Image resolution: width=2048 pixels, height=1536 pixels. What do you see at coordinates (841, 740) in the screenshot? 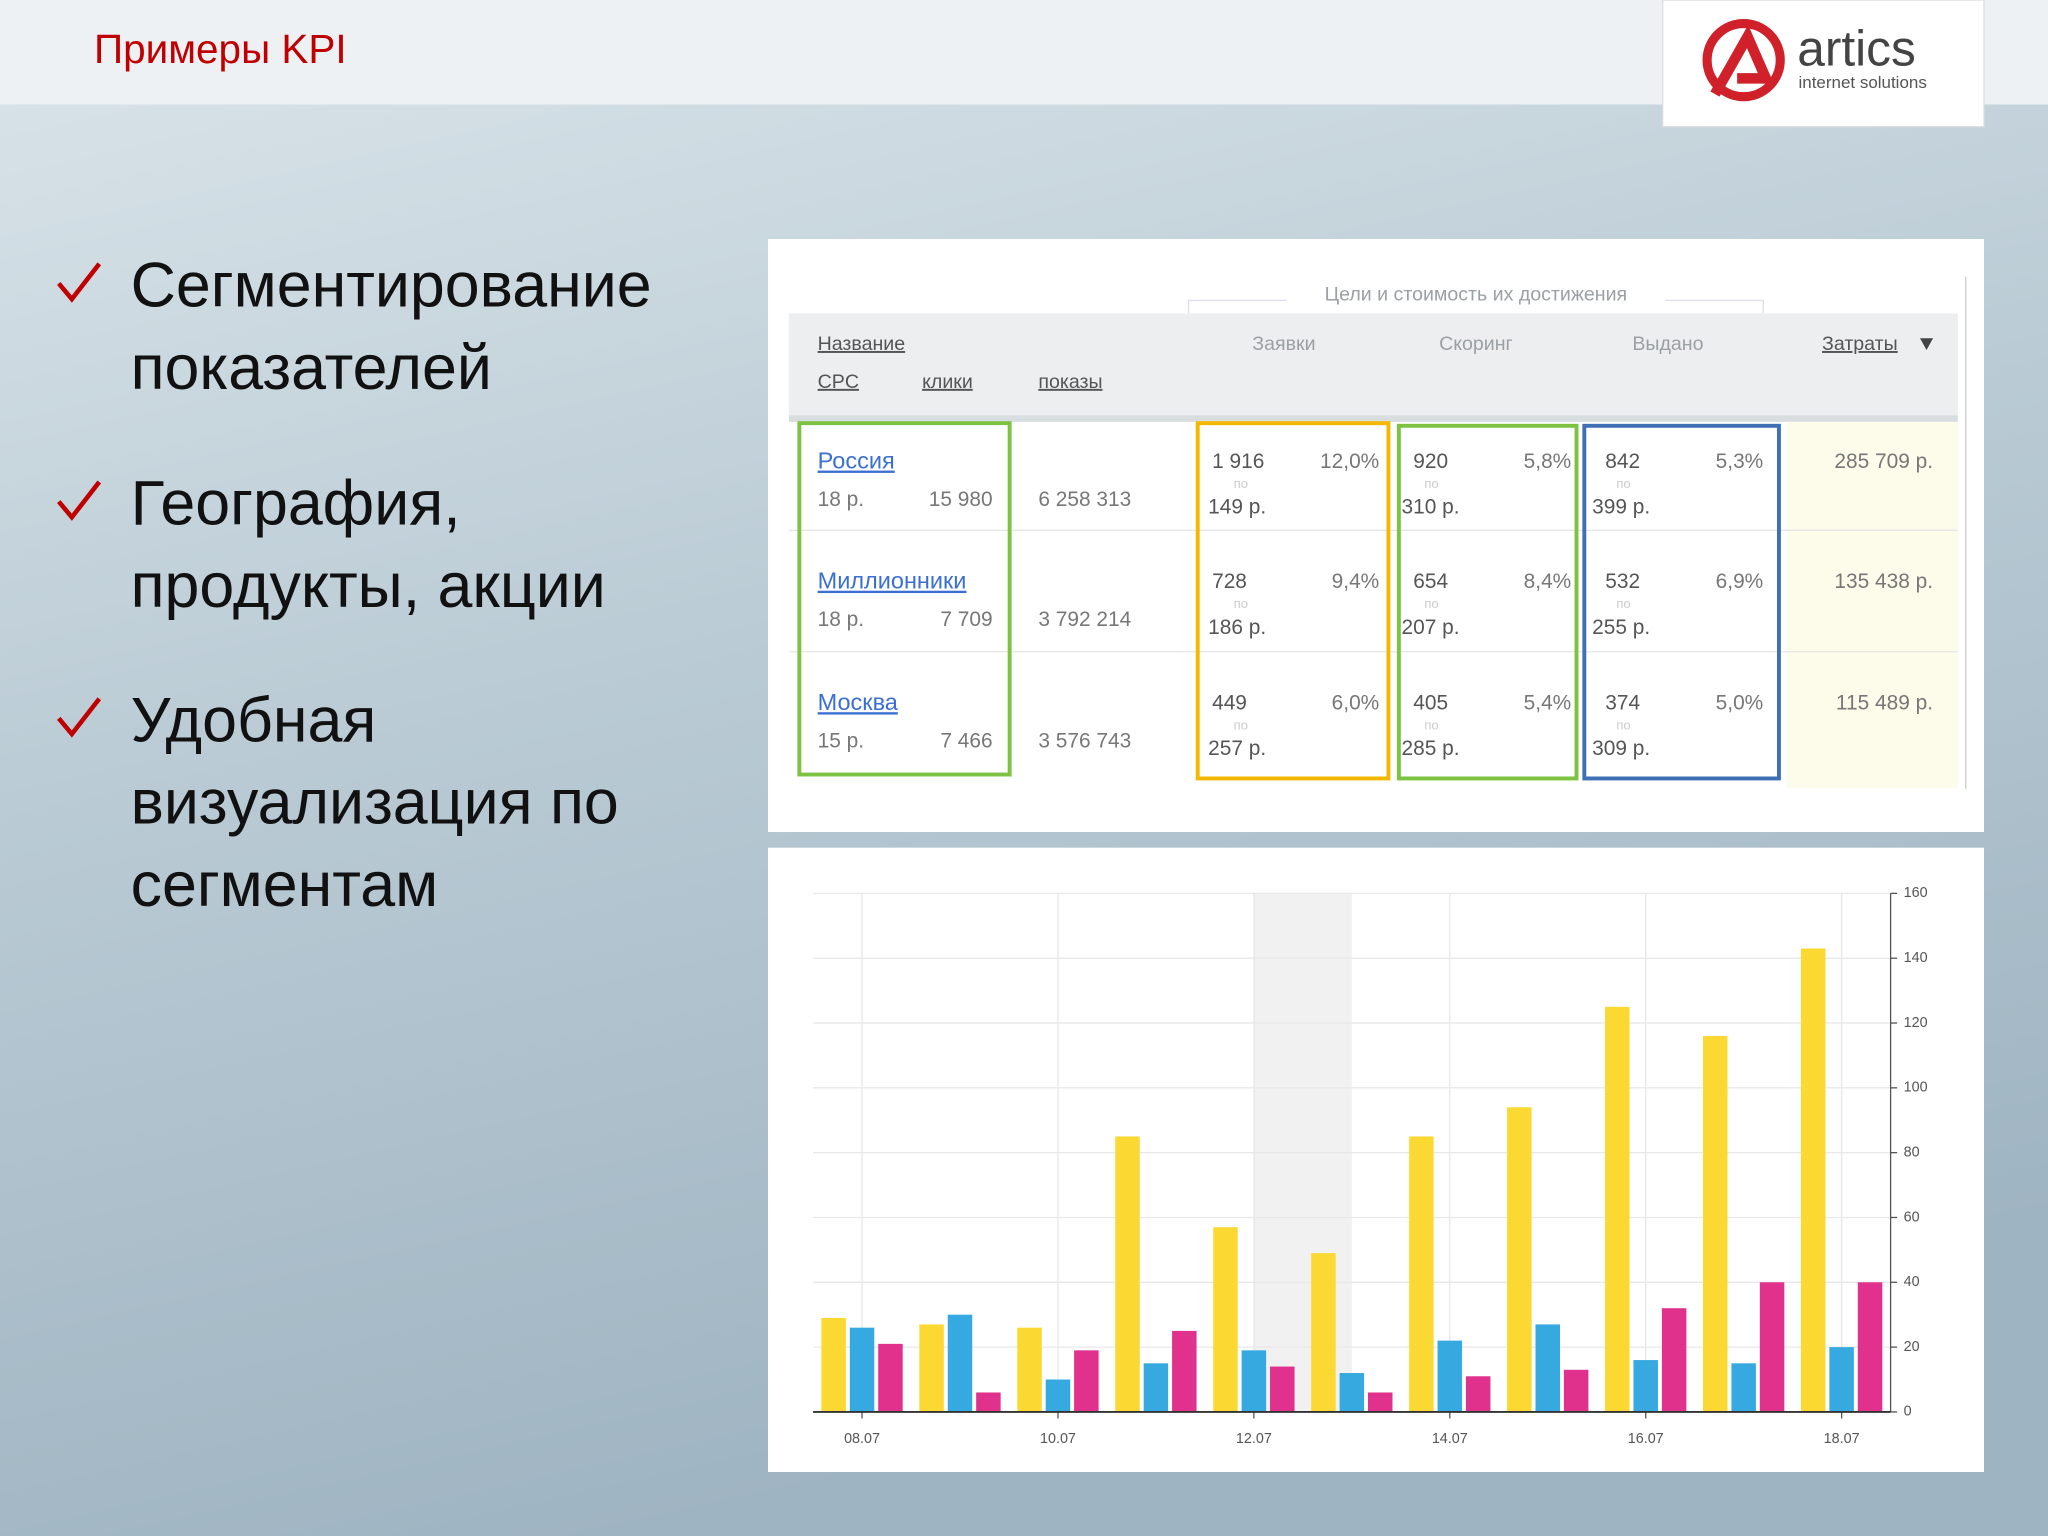
I see `cell: 15 р.` at bounding box center [841, 740].